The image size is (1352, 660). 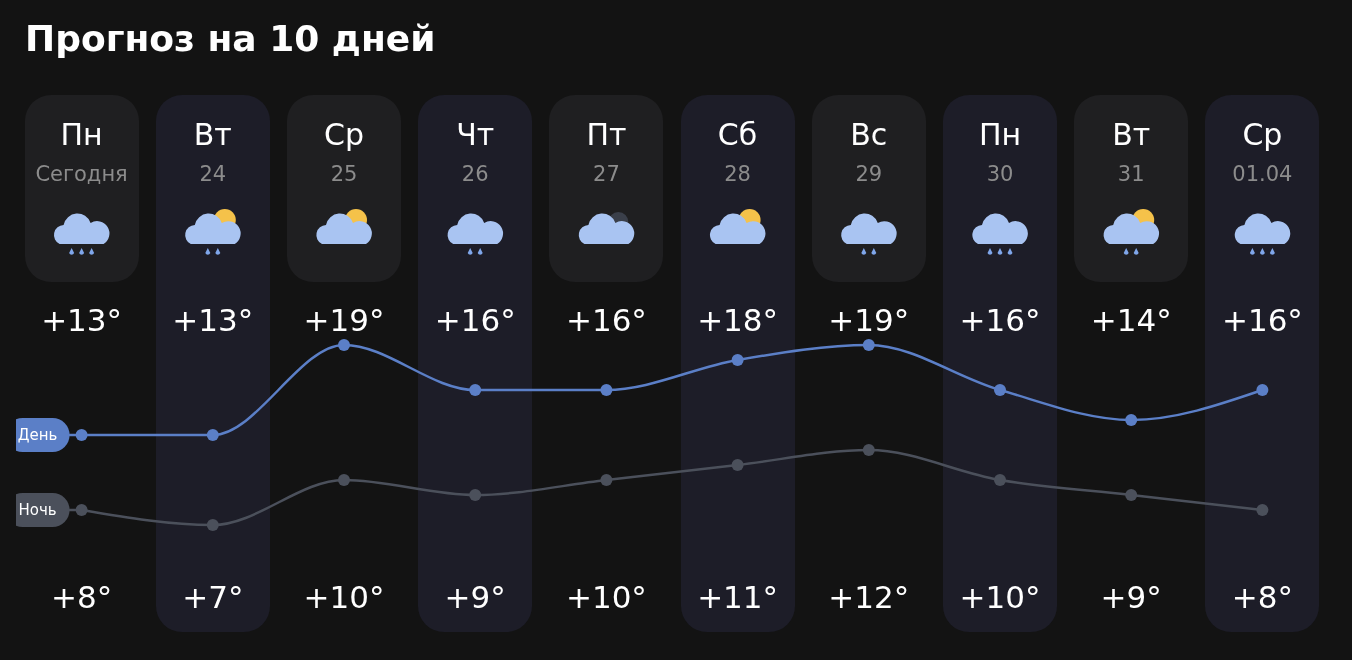 I want to click on chart-title: Прогноз на 10 дней, so click(x=230, y=38).